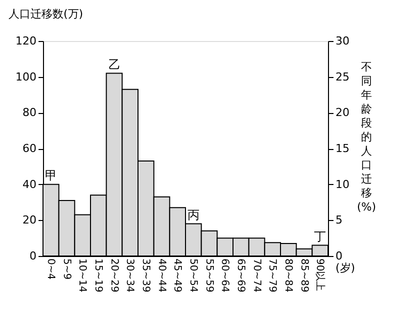 This screenshot has width=420, height=324. What do you see at coordinates (98, 275) in the screenshot?
I see `x-tick-label: 15~19` at bounding box center [98, 275].